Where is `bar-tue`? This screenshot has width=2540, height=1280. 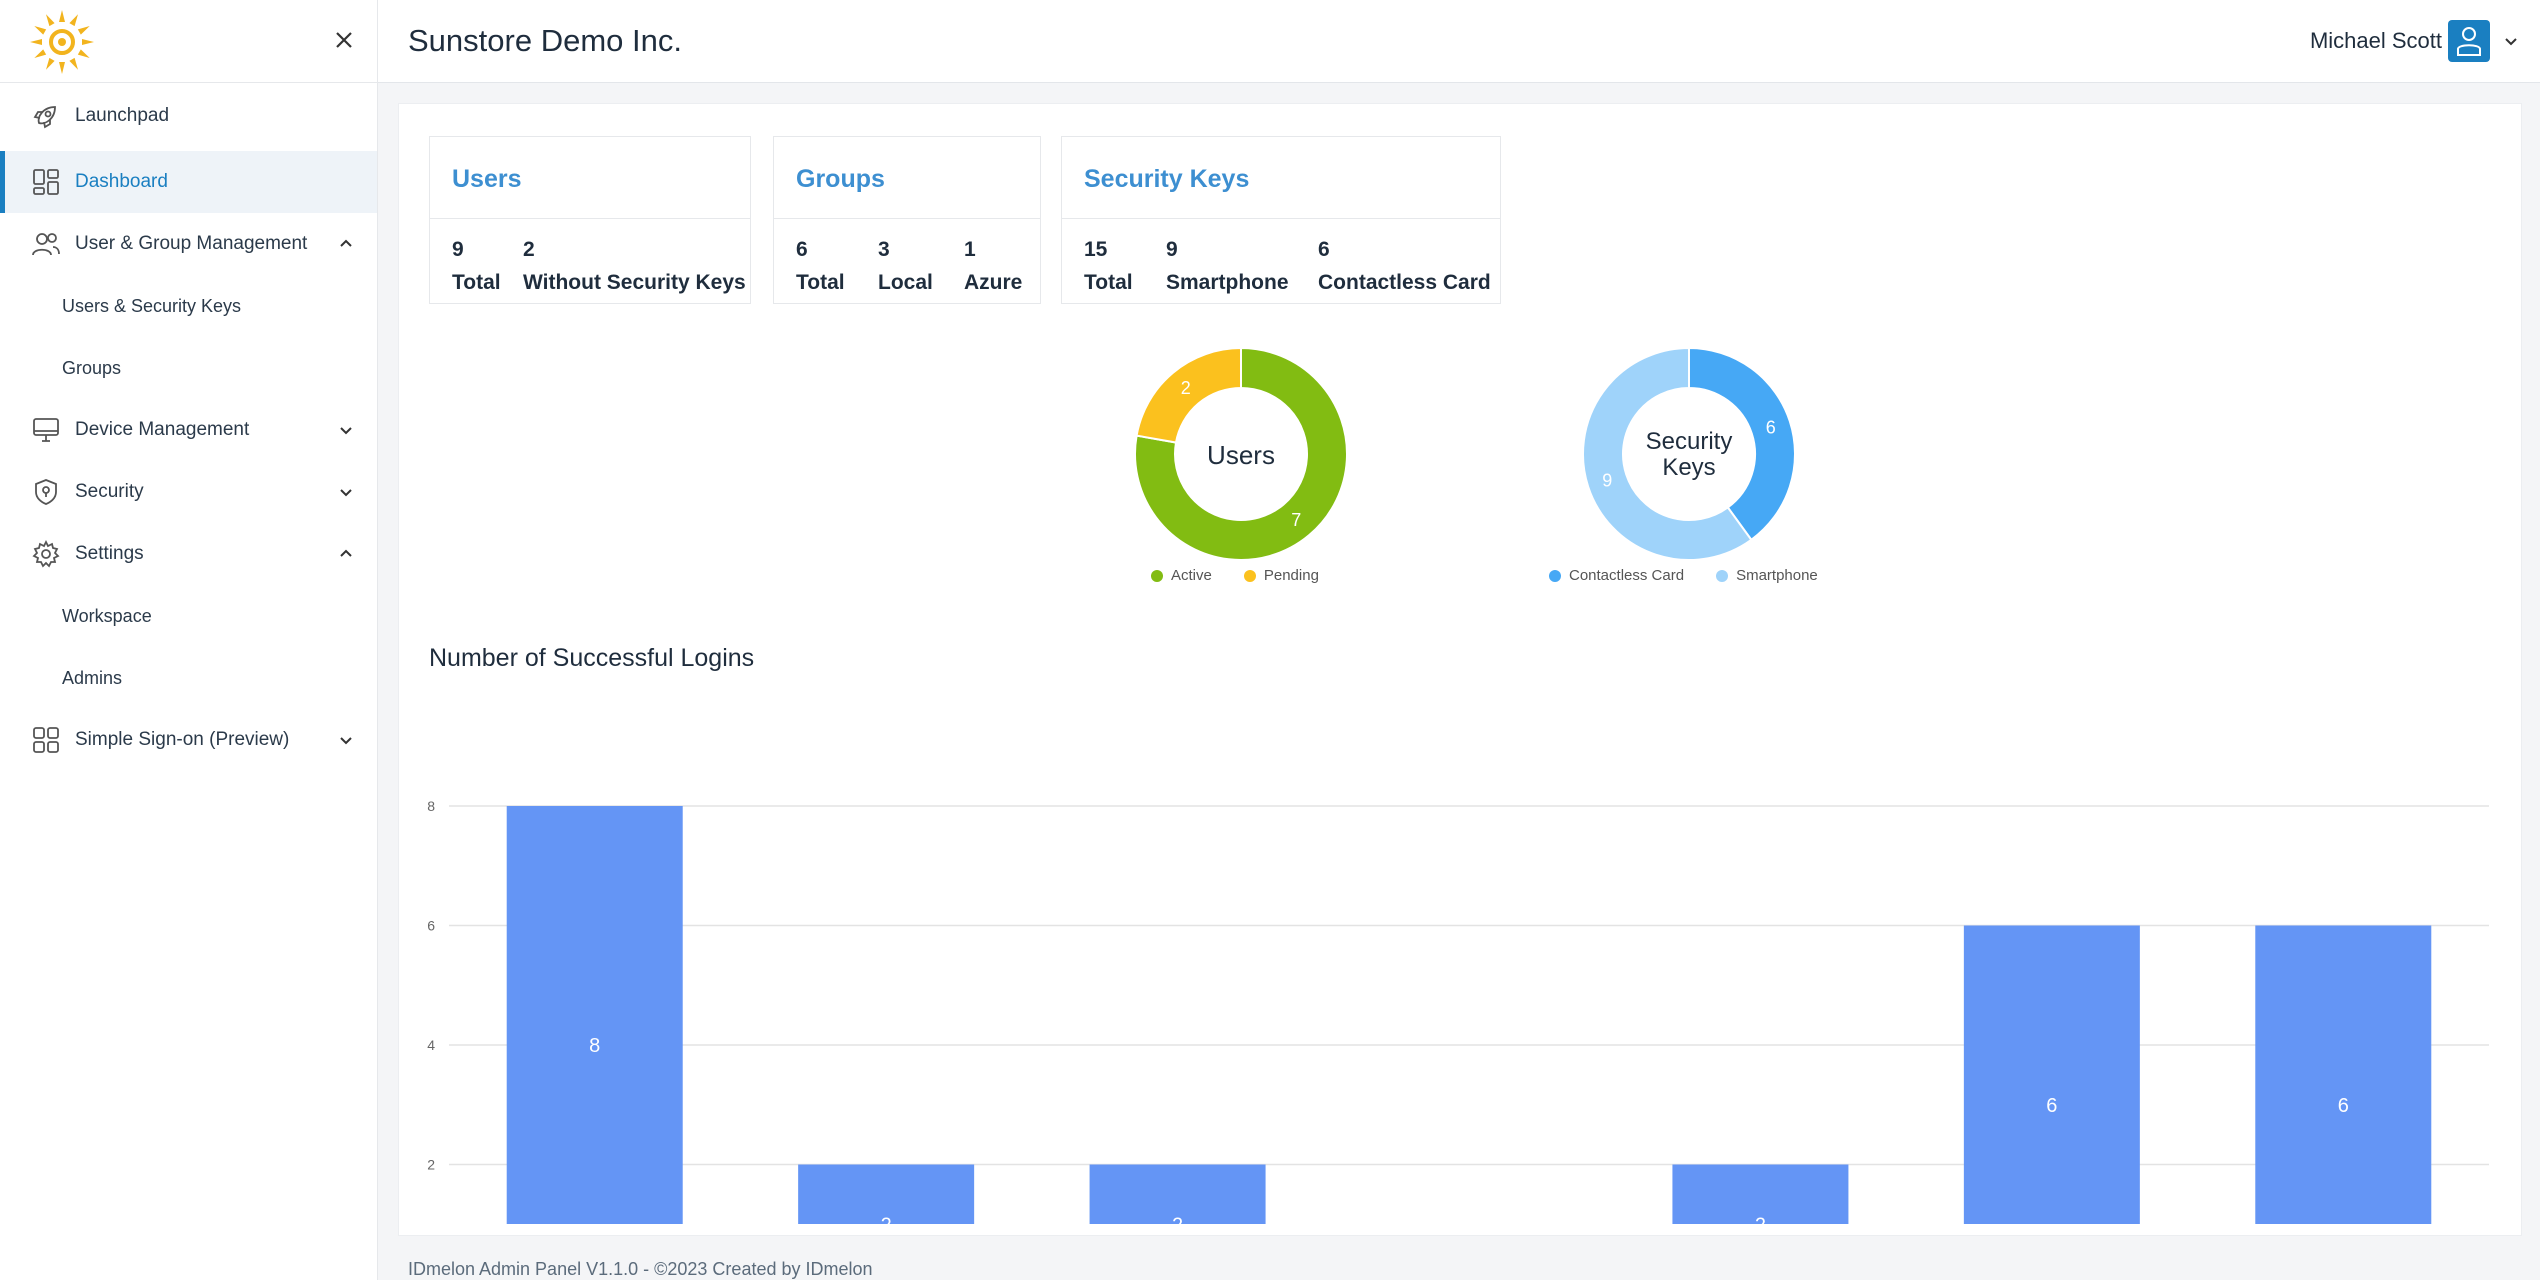
bar-tue is located at coordinates (2343, 1075).